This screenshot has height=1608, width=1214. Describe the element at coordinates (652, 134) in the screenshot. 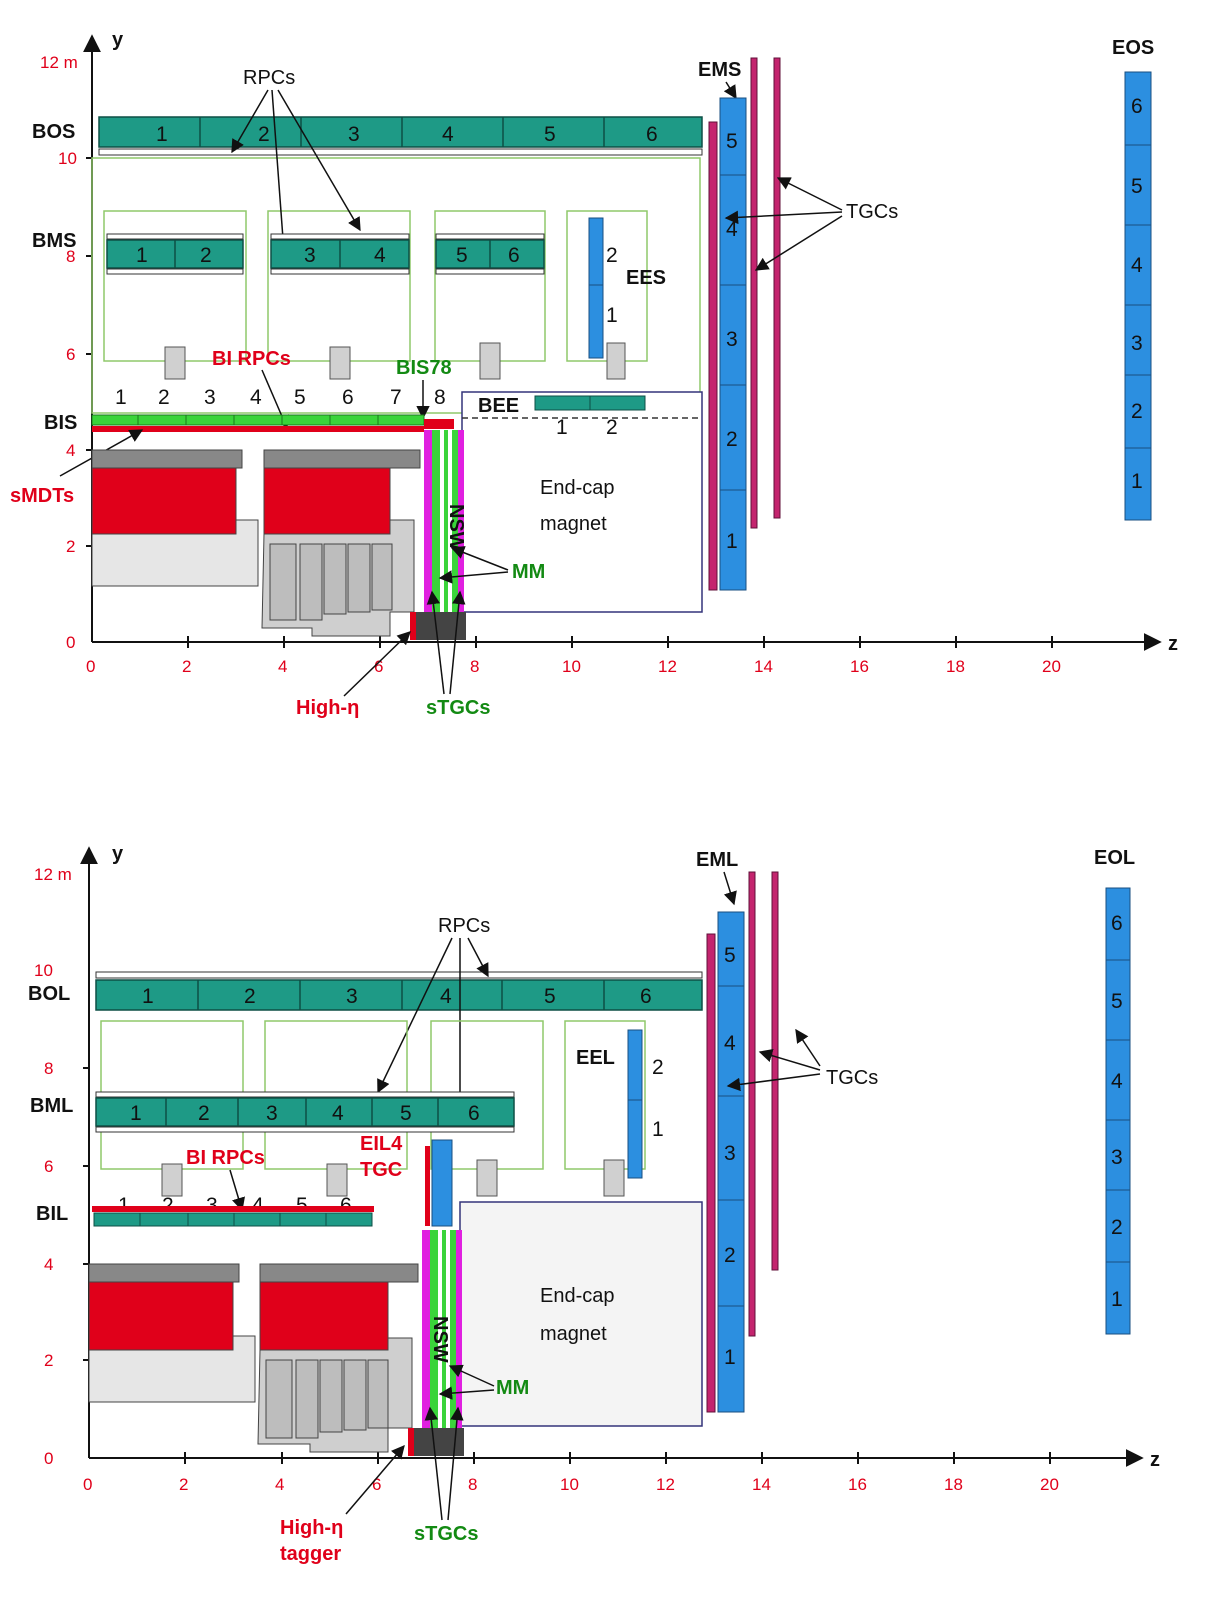

I see `bos-cell: 6` at that location.